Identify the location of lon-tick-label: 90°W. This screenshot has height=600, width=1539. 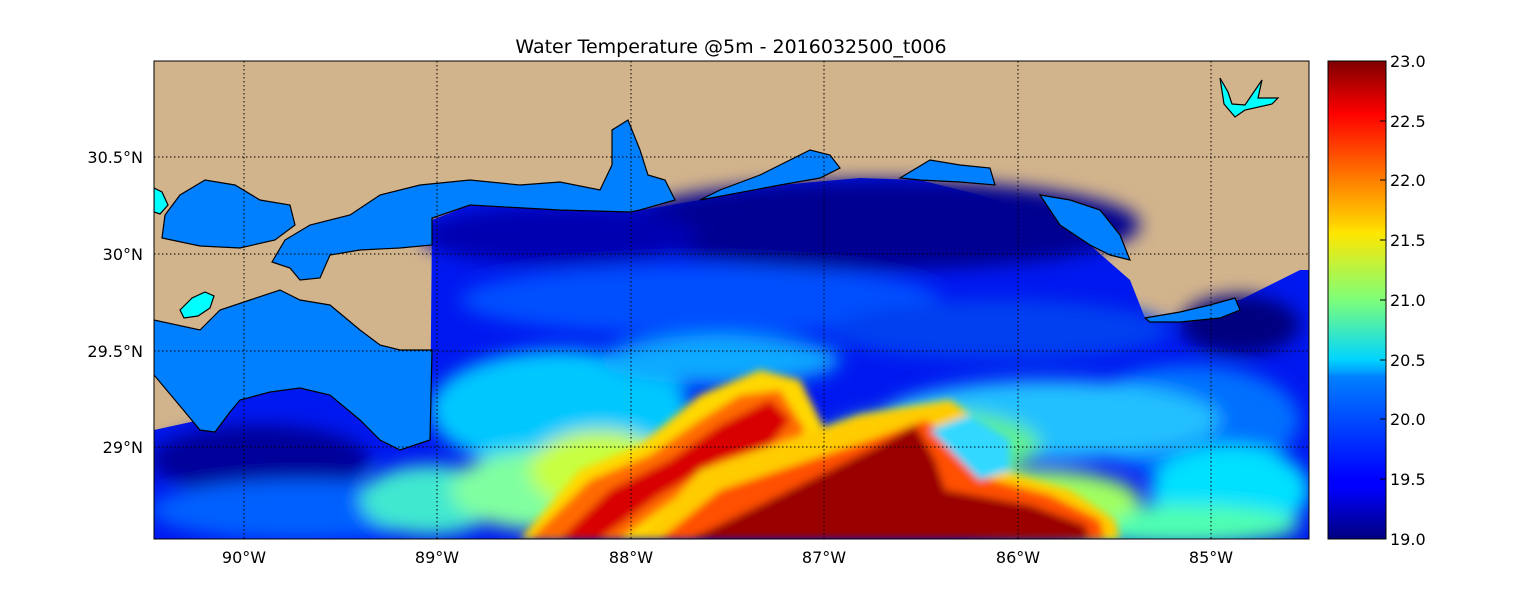
(244, 557).